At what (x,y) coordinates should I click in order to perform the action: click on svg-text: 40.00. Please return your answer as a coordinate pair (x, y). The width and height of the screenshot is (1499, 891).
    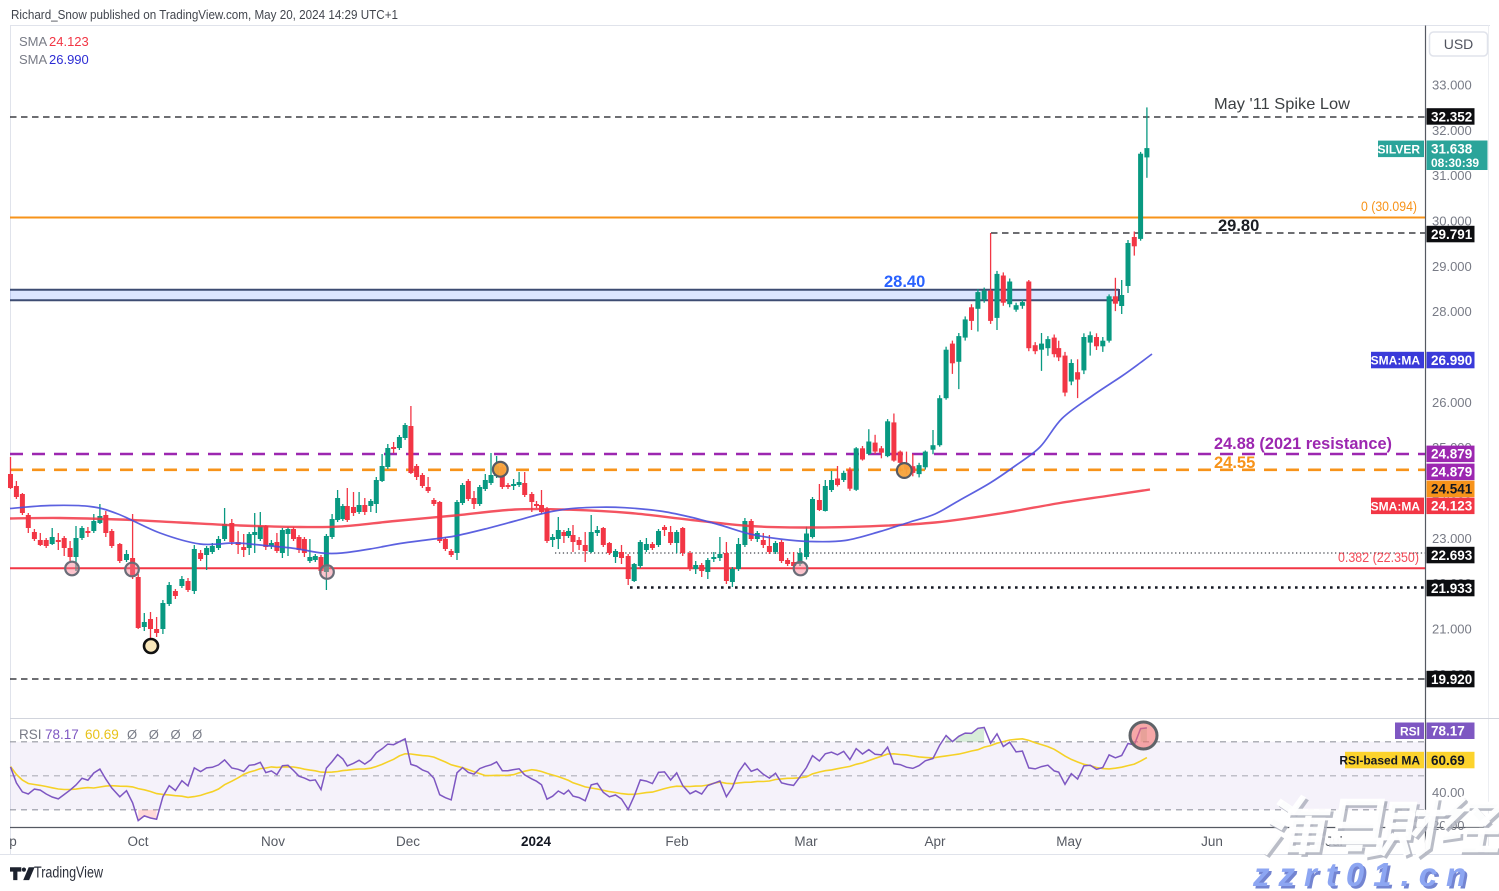
    Looking at the image, I should click on (1448, 792).